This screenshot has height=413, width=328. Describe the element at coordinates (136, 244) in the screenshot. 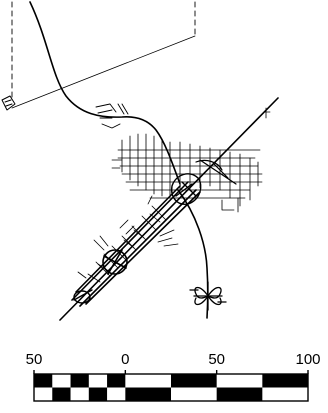

I see `corridor-band` at that location.